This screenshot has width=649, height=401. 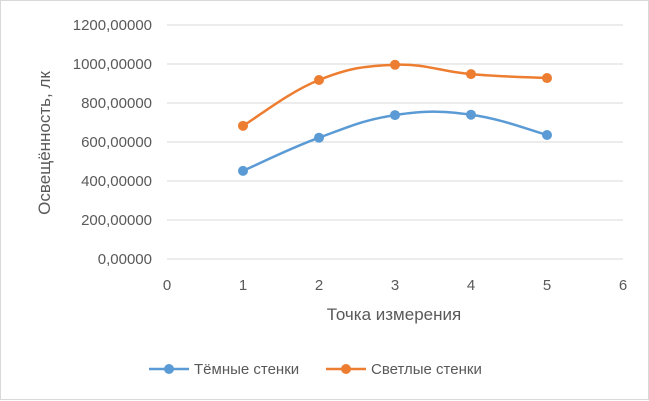 What do you see at coordinates (471, 285) in the screenshot?
I see `x-tick-label: 4` at bounding box center [471, 285].